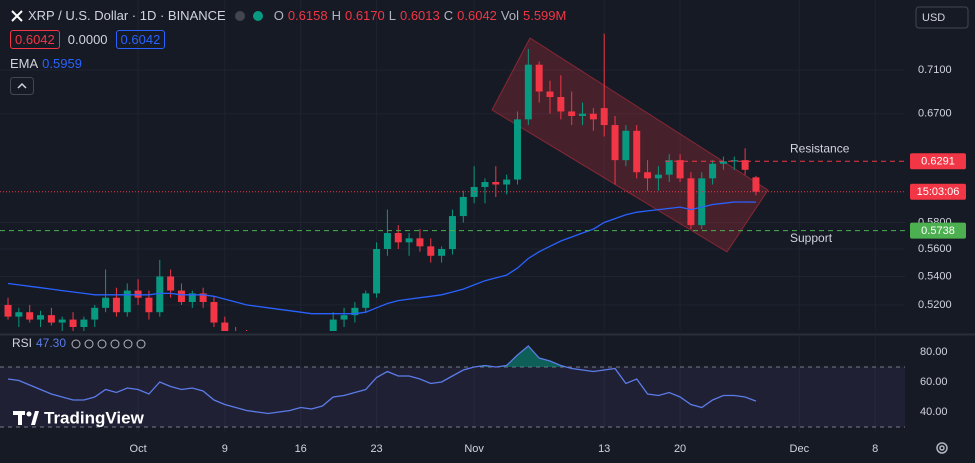 This screenshot has width=975, height=463. What do you see at coordinates (477, 15) in the screenshot?
I see `ohlc-value: 0.6042` at bounding box center [477, 15].